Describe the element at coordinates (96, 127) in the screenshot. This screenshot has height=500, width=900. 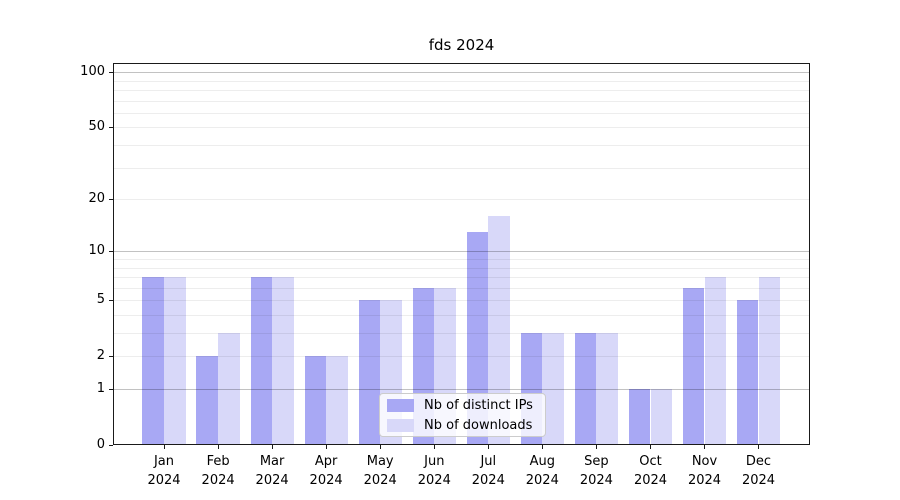
I see `y-tick-label-50: 50` at that location.